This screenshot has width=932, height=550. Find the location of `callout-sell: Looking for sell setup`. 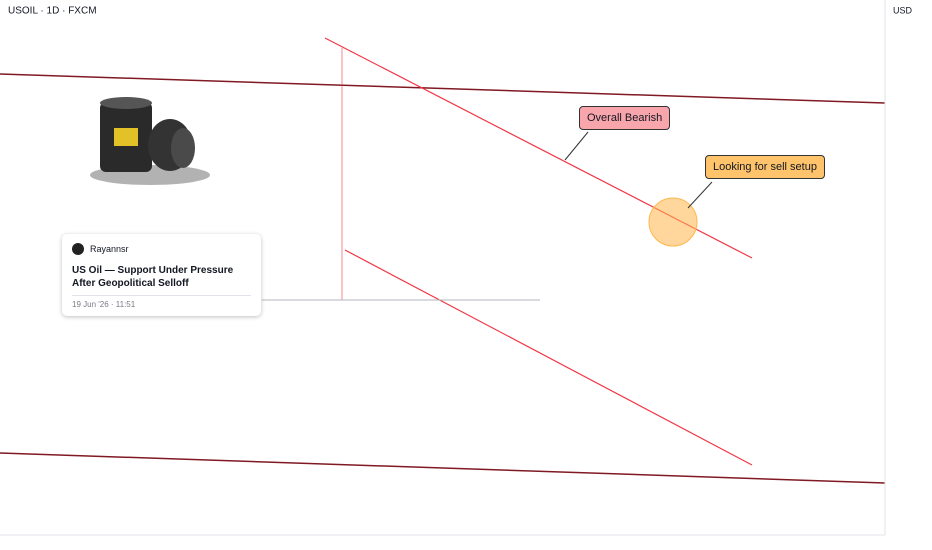

callout-sell: Looking for sell setup is located at coordinates (765, 167).